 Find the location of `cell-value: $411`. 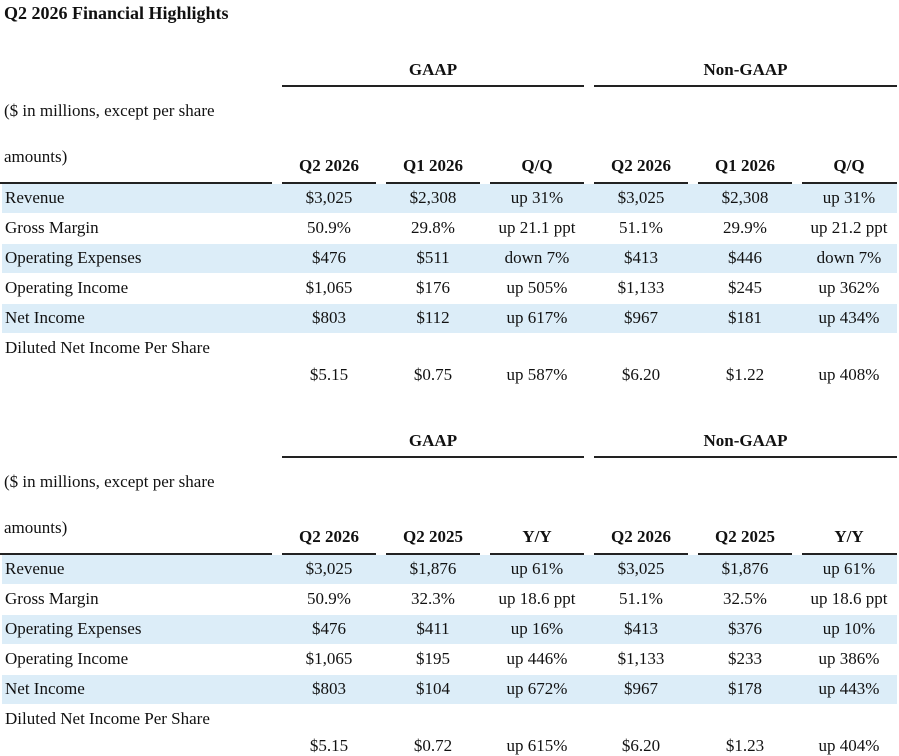

cell-value: $411 is located at coordinates (433, 628).